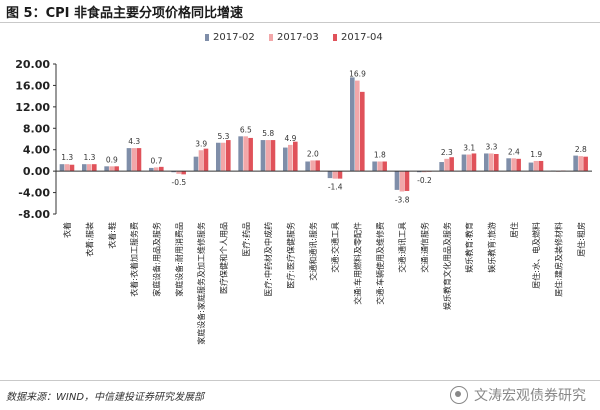 The width and height of the screenshot is (600, 410). I want to click on x-tick-label: 交通:车辆使用及维修费, so click(380, 263).